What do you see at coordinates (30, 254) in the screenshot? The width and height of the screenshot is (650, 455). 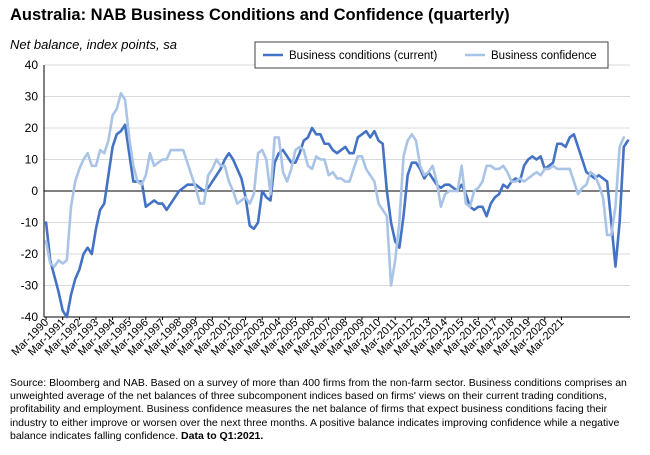 I see `y-tick-label: -20` at bounding box center [30, 254].